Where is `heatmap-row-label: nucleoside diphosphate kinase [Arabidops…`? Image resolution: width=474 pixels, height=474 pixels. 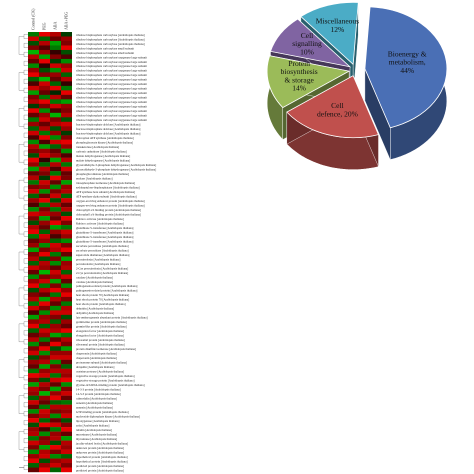
heatmap-row-label: nucleoside diphosphate kinase [Arabidops… is located at coordinates (108, 416).